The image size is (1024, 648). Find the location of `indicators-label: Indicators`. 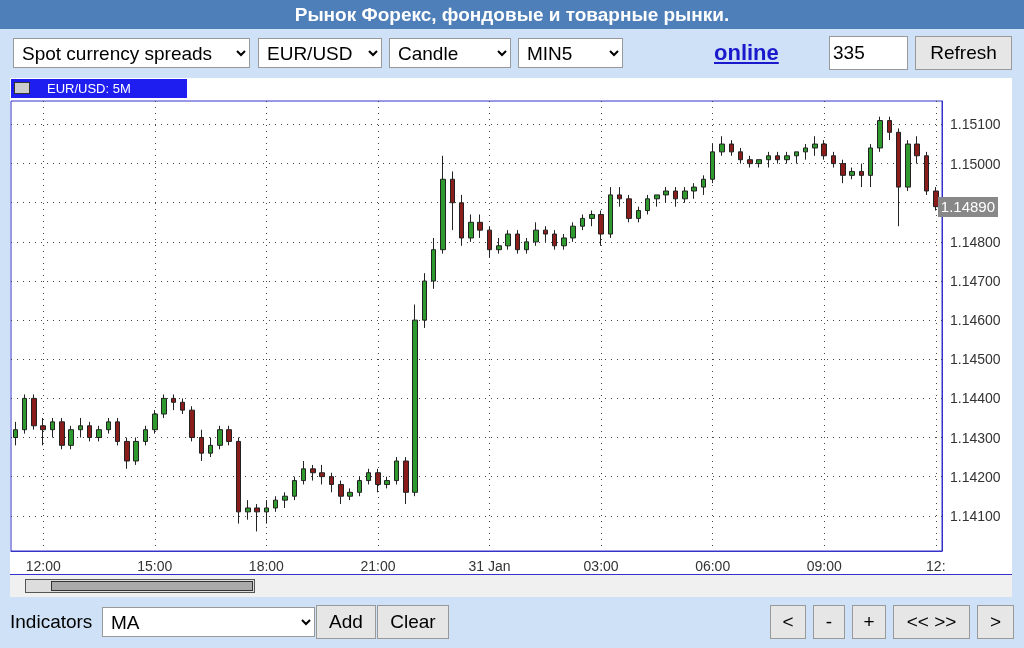

indicators-label: Indicators is located at coordinates (52, 622).